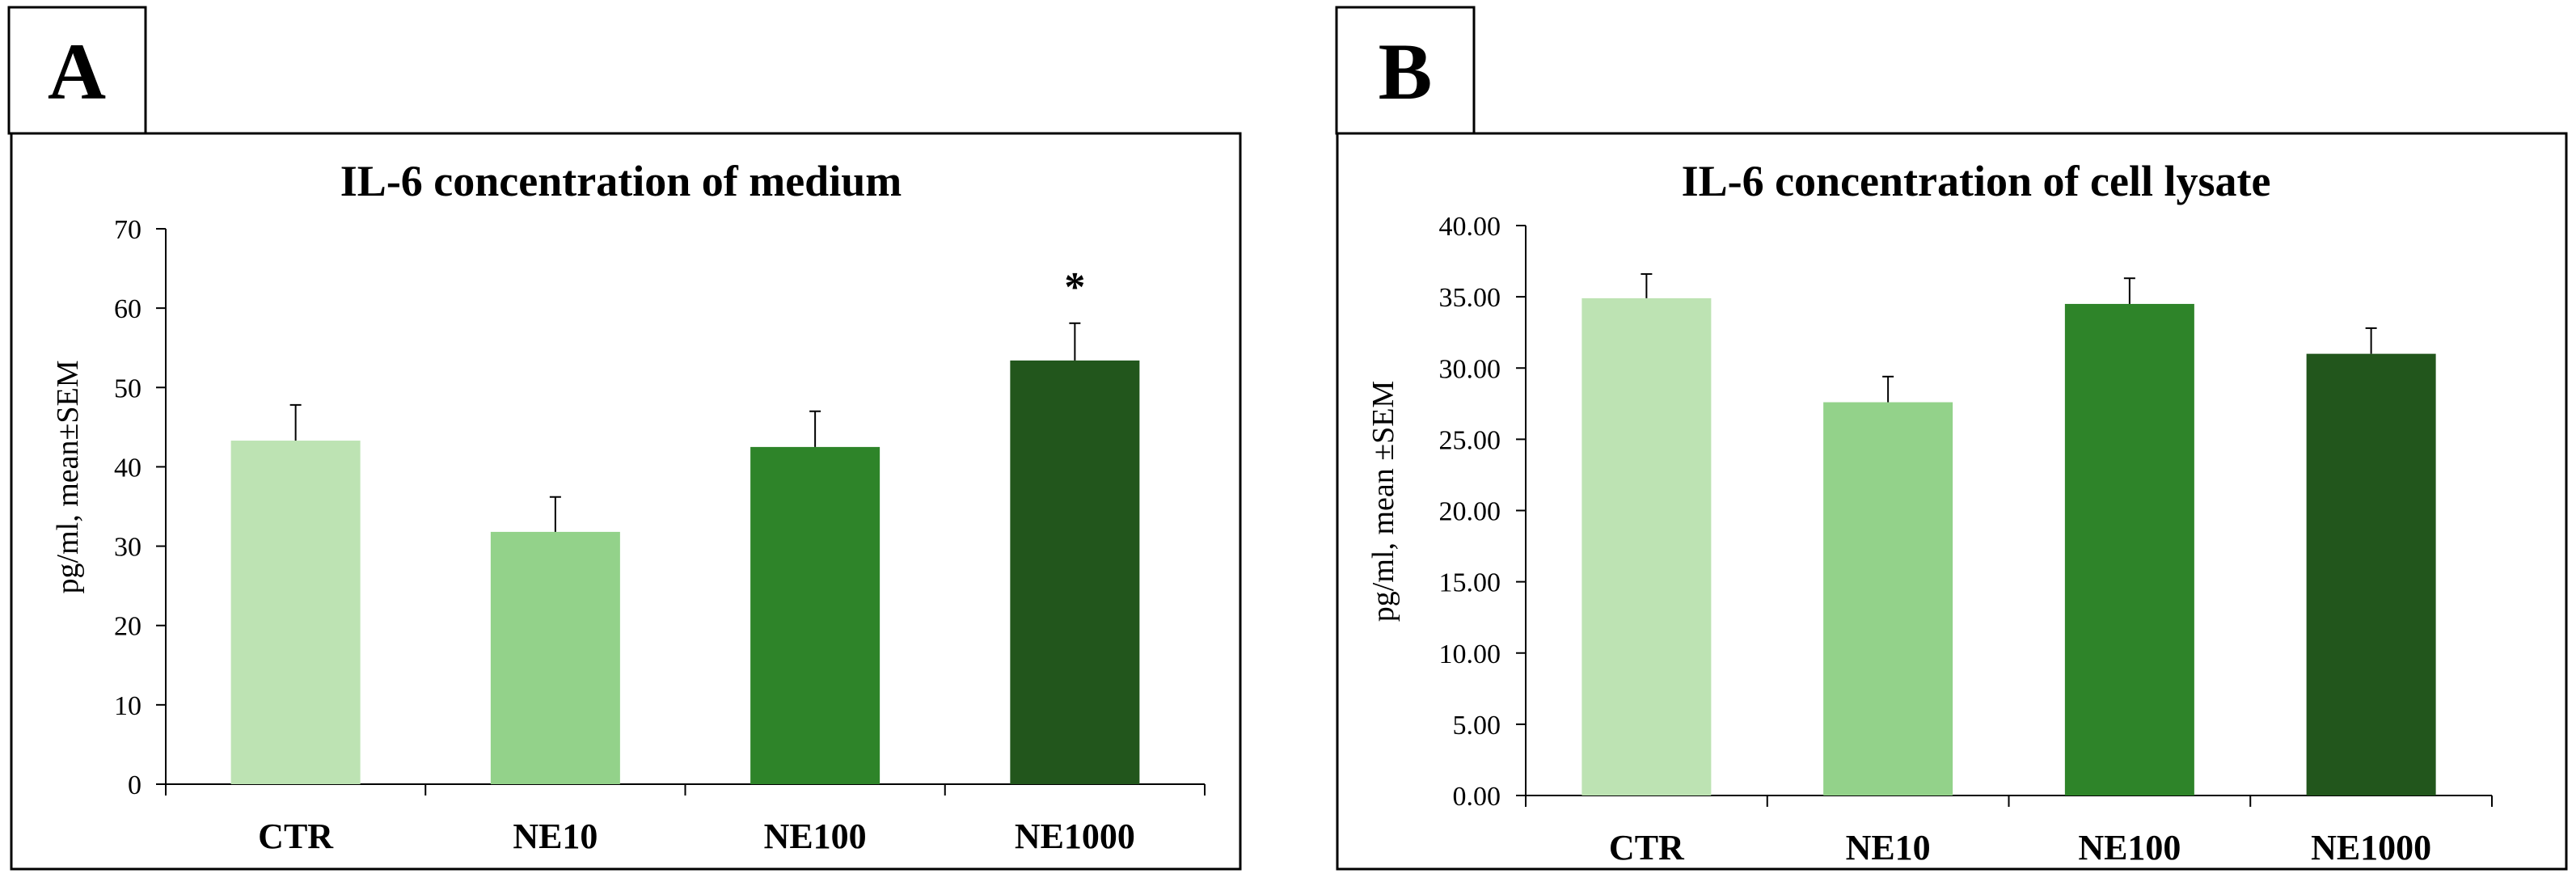 This screenshot has height=882, width=2576. I want to click on chart-a-title: IL-6 concentration of medium, so click(621, 181).